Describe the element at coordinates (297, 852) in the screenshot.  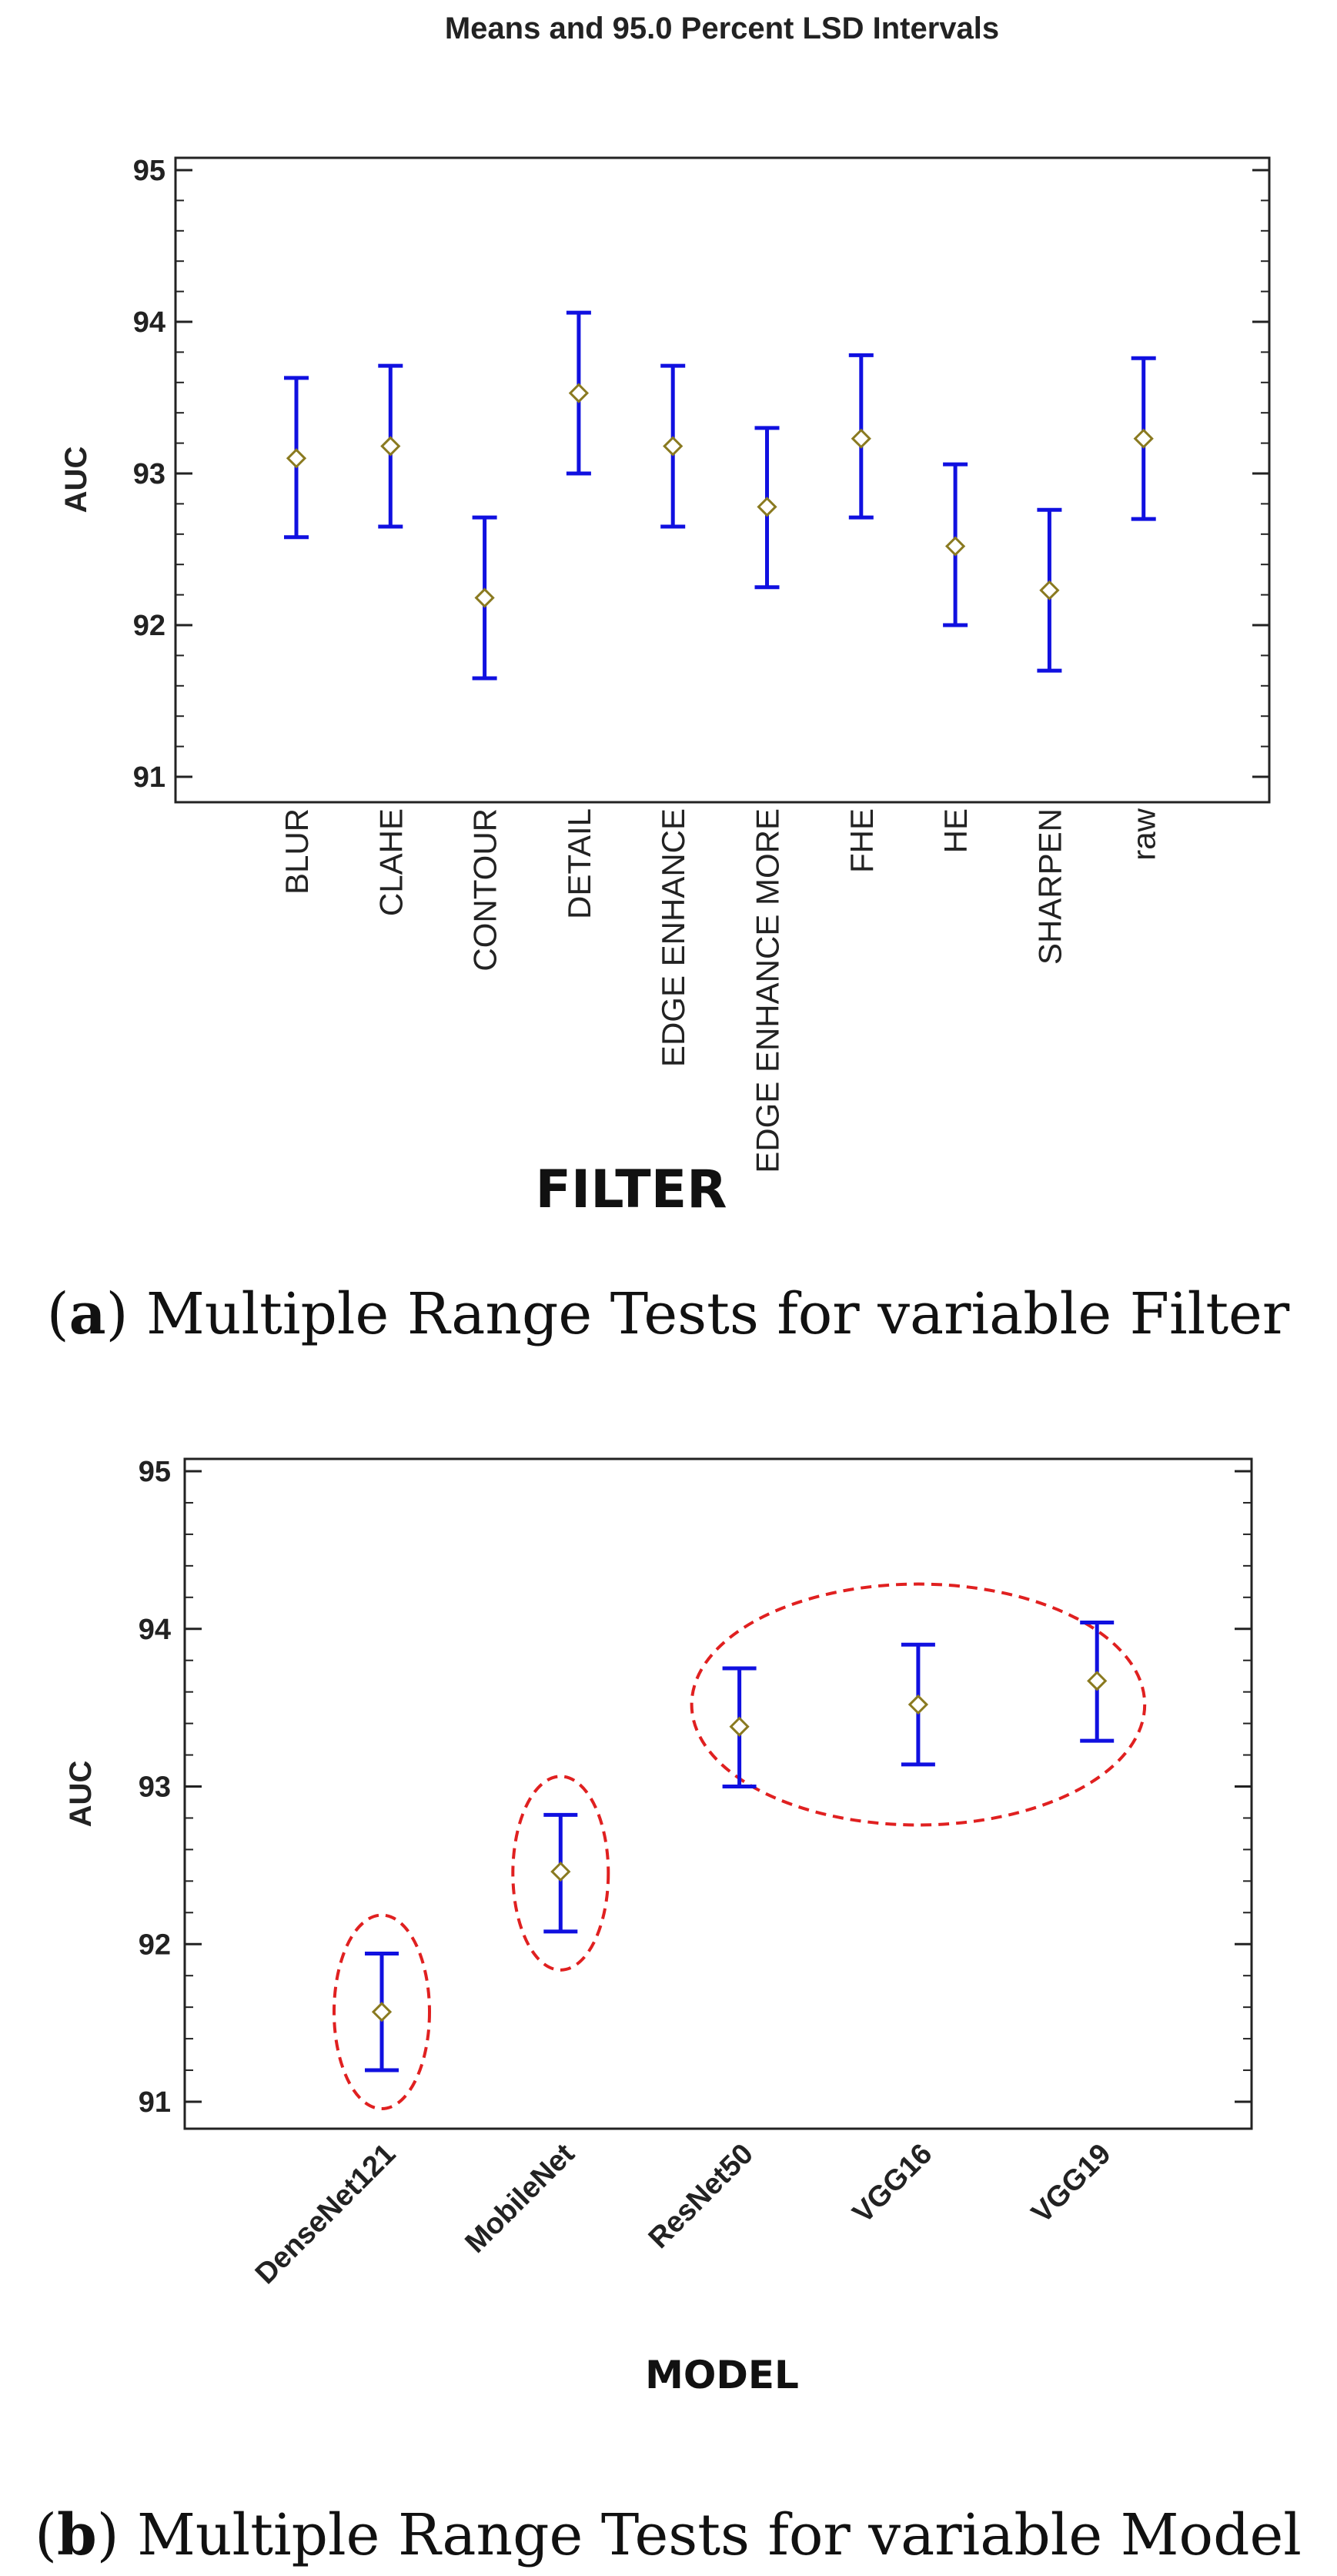
I see `x-category-label: BLUR` at that location.